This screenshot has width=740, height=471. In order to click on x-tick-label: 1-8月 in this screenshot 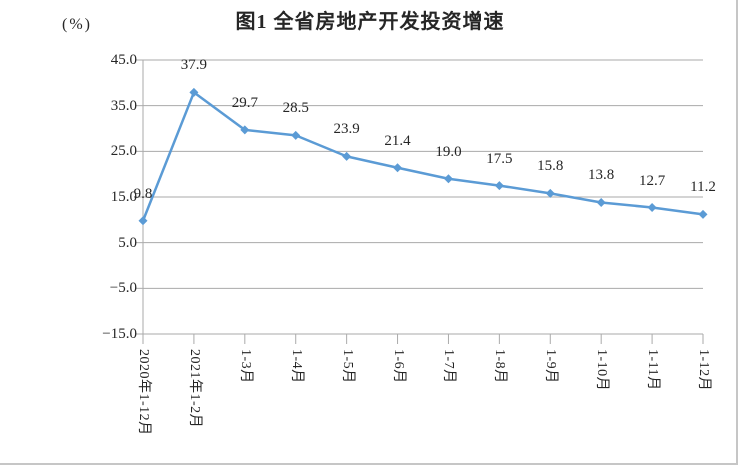, I will do `click(500, 366)`.